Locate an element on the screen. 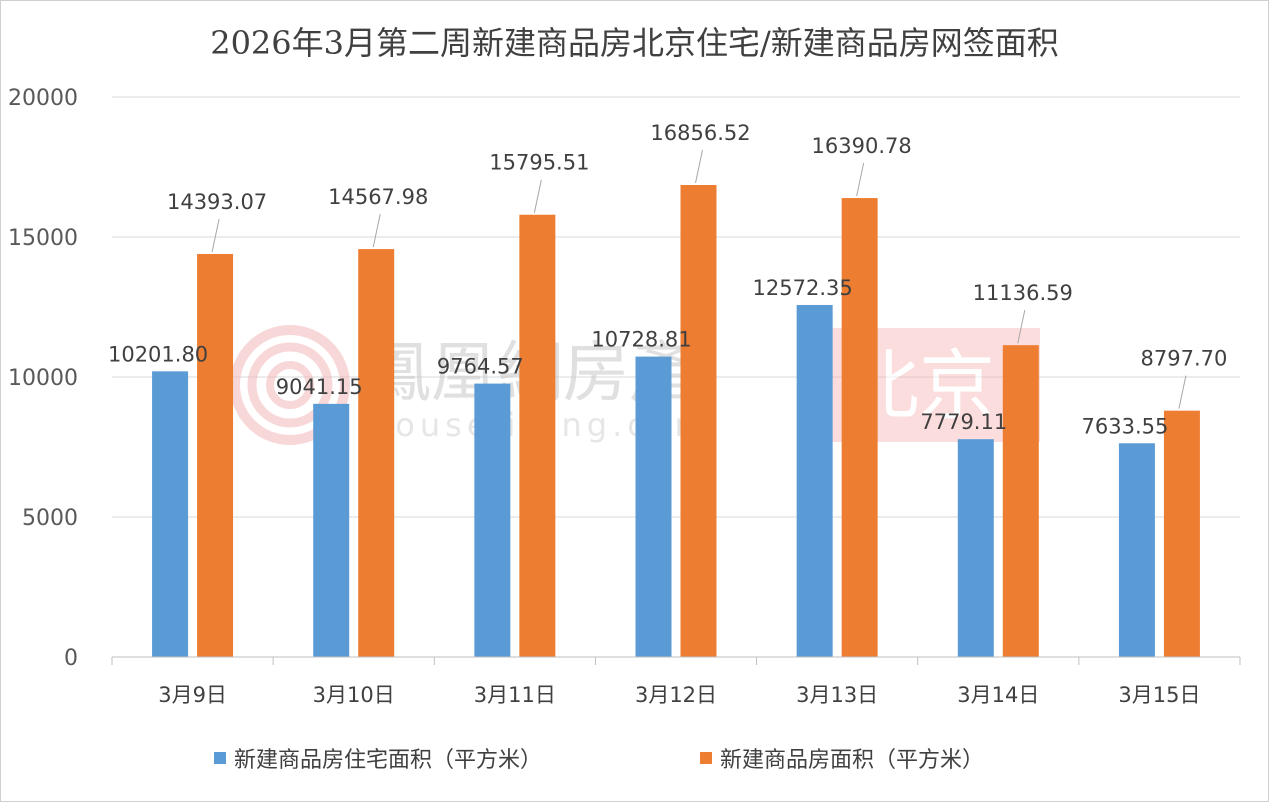 The height and width of the screenshot is (802, 1269). legend-item-residential: 新建商品房住宅面积（平方米） is located at coordinates (378, 758).